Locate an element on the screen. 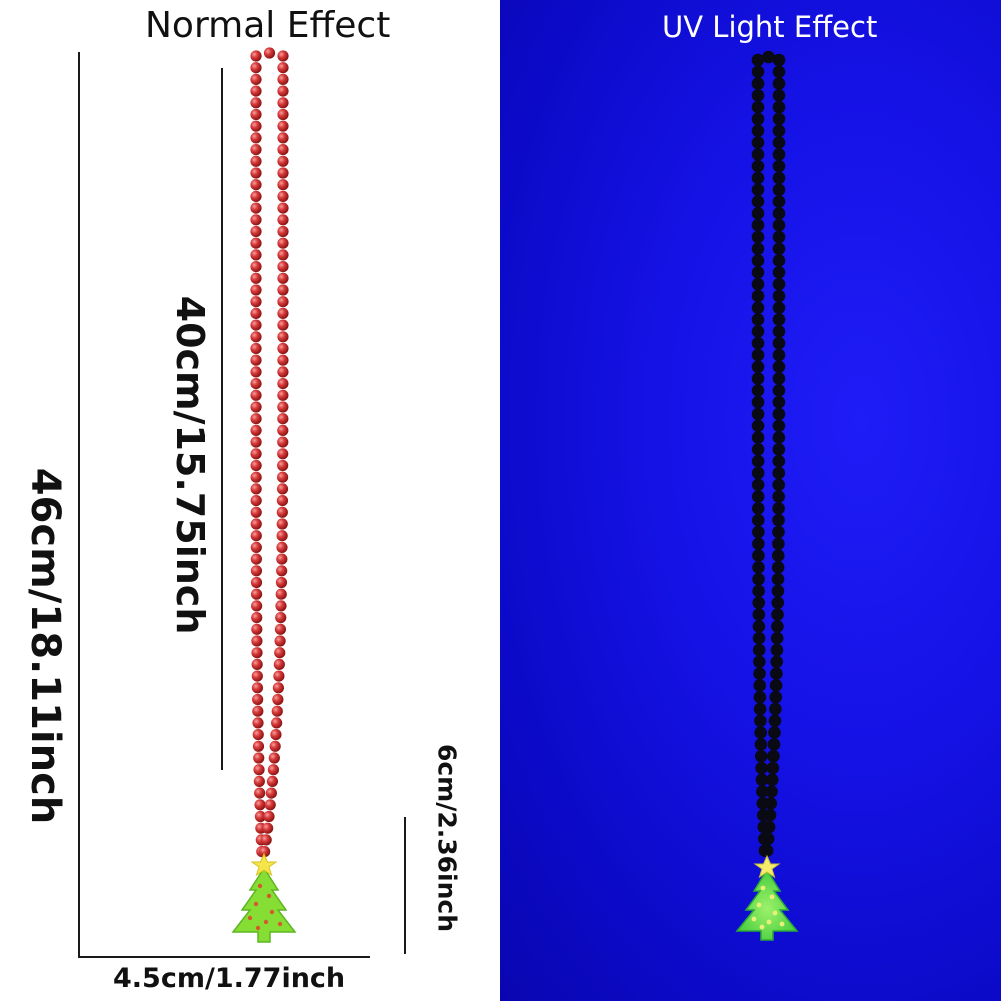  uv-tree-pendant is located at coordinates (767, 897).